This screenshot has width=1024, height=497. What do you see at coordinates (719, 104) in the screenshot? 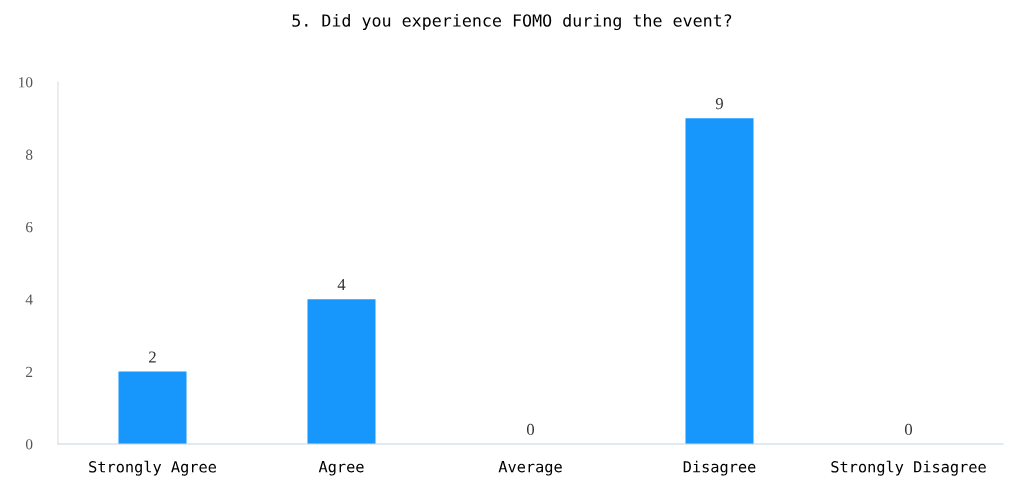
I see `data-label: 9` at bounding box center [719, 104].